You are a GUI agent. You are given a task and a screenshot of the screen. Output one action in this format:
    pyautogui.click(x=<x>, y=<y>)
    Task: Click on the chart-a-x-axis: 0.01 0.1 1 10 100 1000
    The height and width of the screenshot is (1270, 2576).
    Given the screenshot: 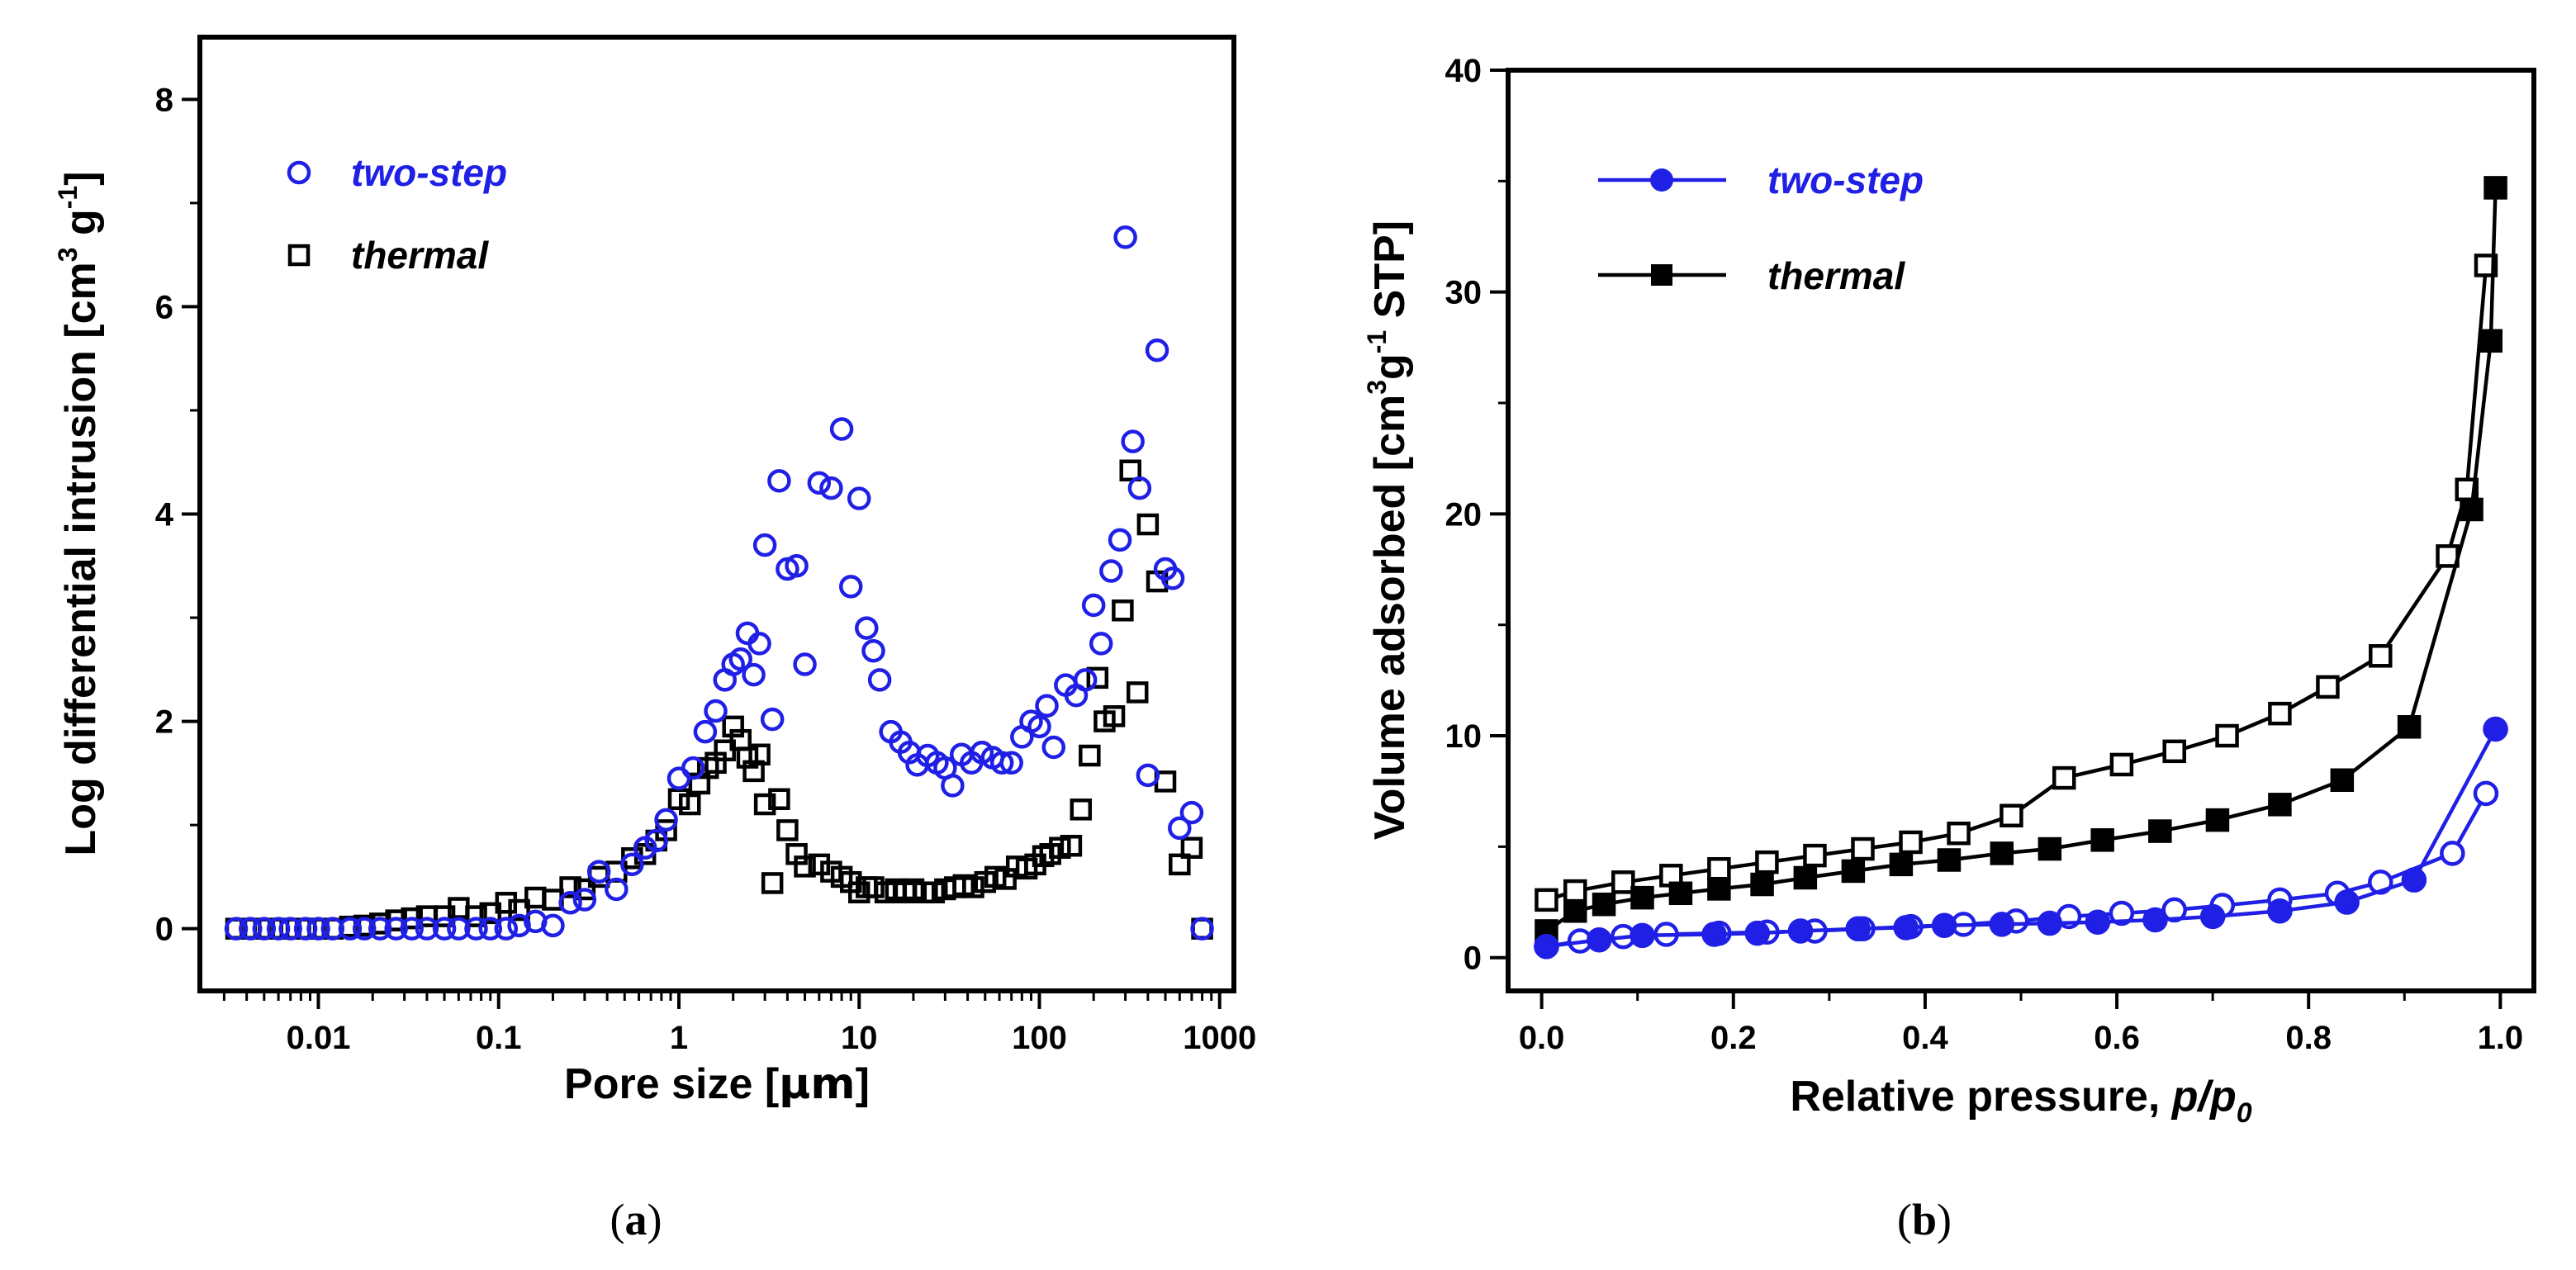 What is the action you would take?
    pyautogui.click(x=739, y=1023)
    